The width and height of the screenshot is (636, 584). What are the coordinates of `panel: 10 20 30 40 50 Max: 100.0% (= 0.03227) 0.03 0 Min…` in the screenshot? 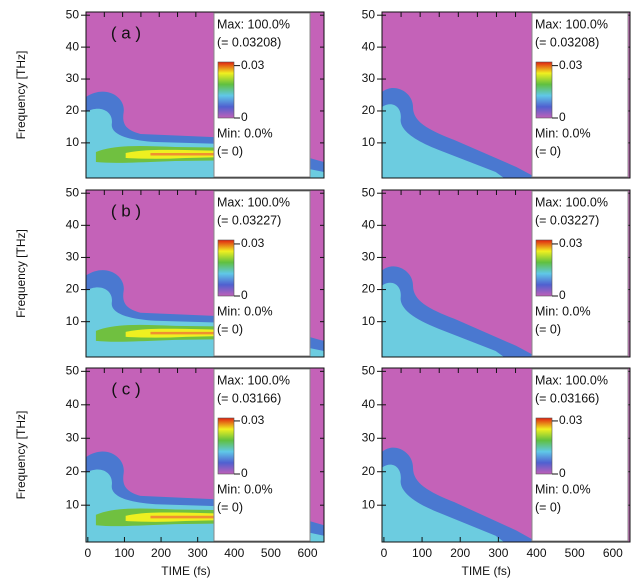 It's located at (496, 271).